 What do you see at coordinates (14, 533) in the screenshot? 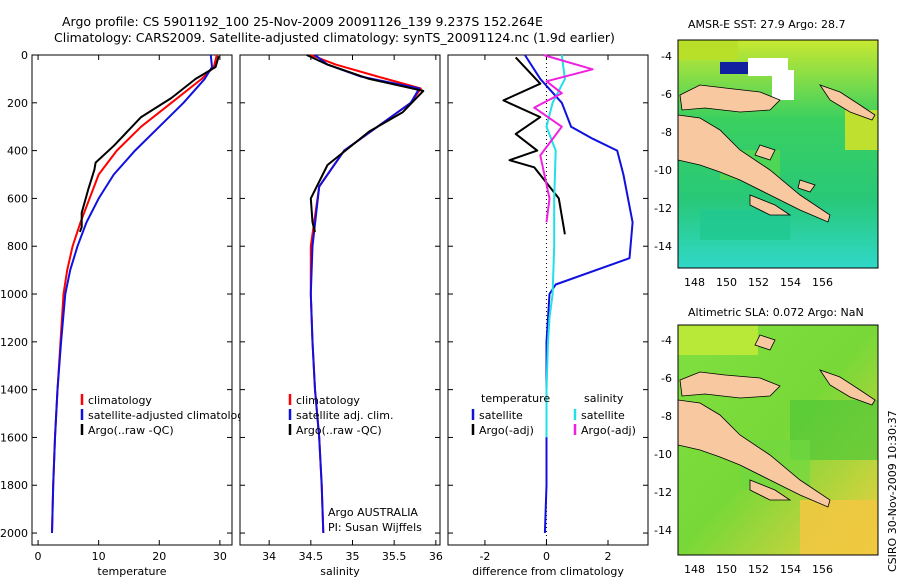
I see `temperature-ytick-label: 2000` at bounding box center [14, 533].